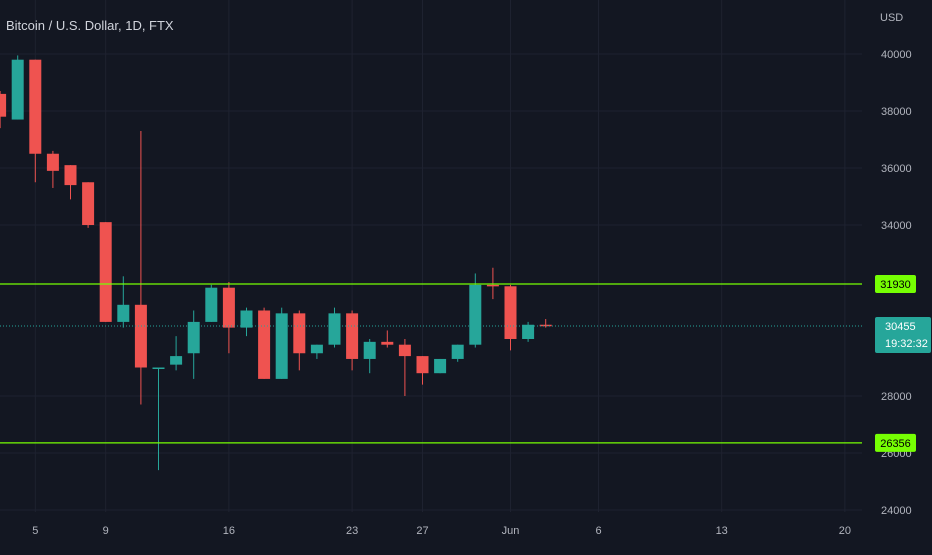 The image size is (932, 555). Describe the element at coordinates (598, 531) in the screenshot. I see `x-tick-label: 6` at that location.